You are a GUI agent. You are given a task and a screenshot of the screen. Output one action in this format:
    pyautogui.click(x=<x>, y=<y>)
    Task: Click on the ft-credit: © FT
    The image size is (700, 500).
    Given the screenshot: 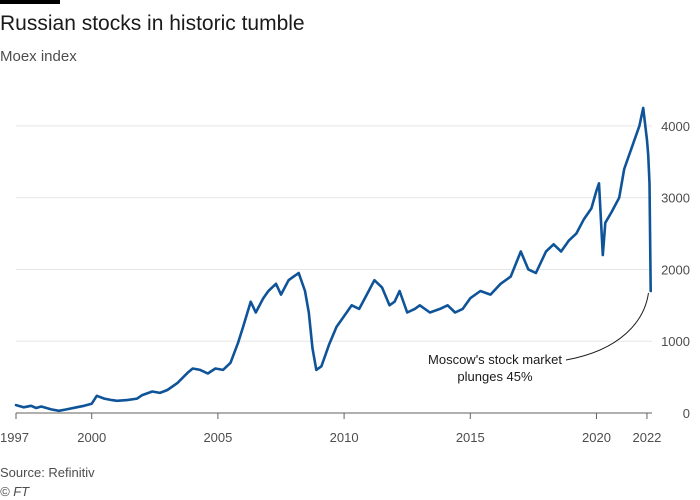 What is the action you would take?
    pyautogui.click(x=15, y=491)
    